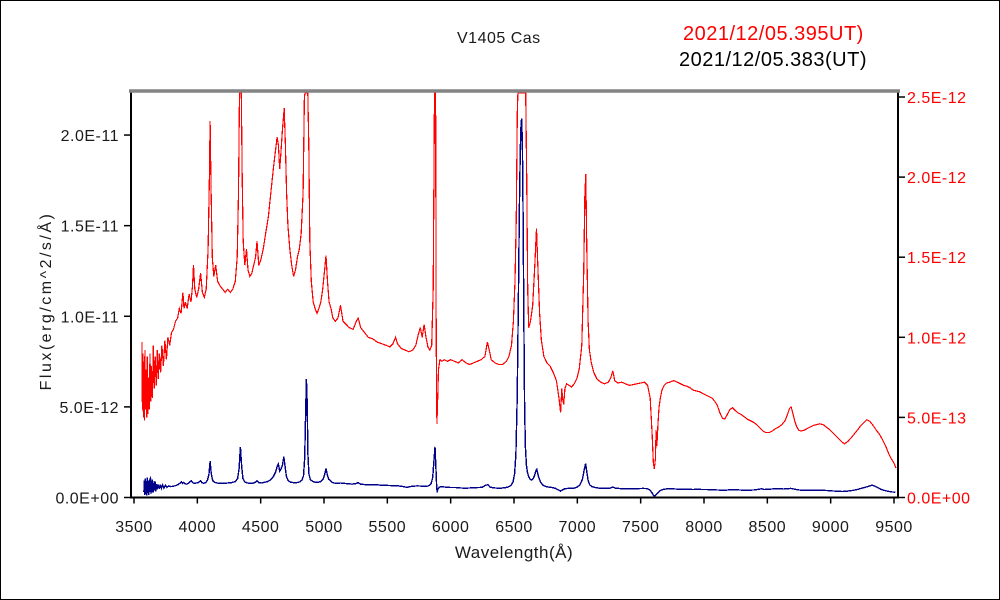 Image resolution: width=1000 pixels, height=600 pixels. I want to click on y-left-tick-label: 1.5E-11, so click(90, 227).